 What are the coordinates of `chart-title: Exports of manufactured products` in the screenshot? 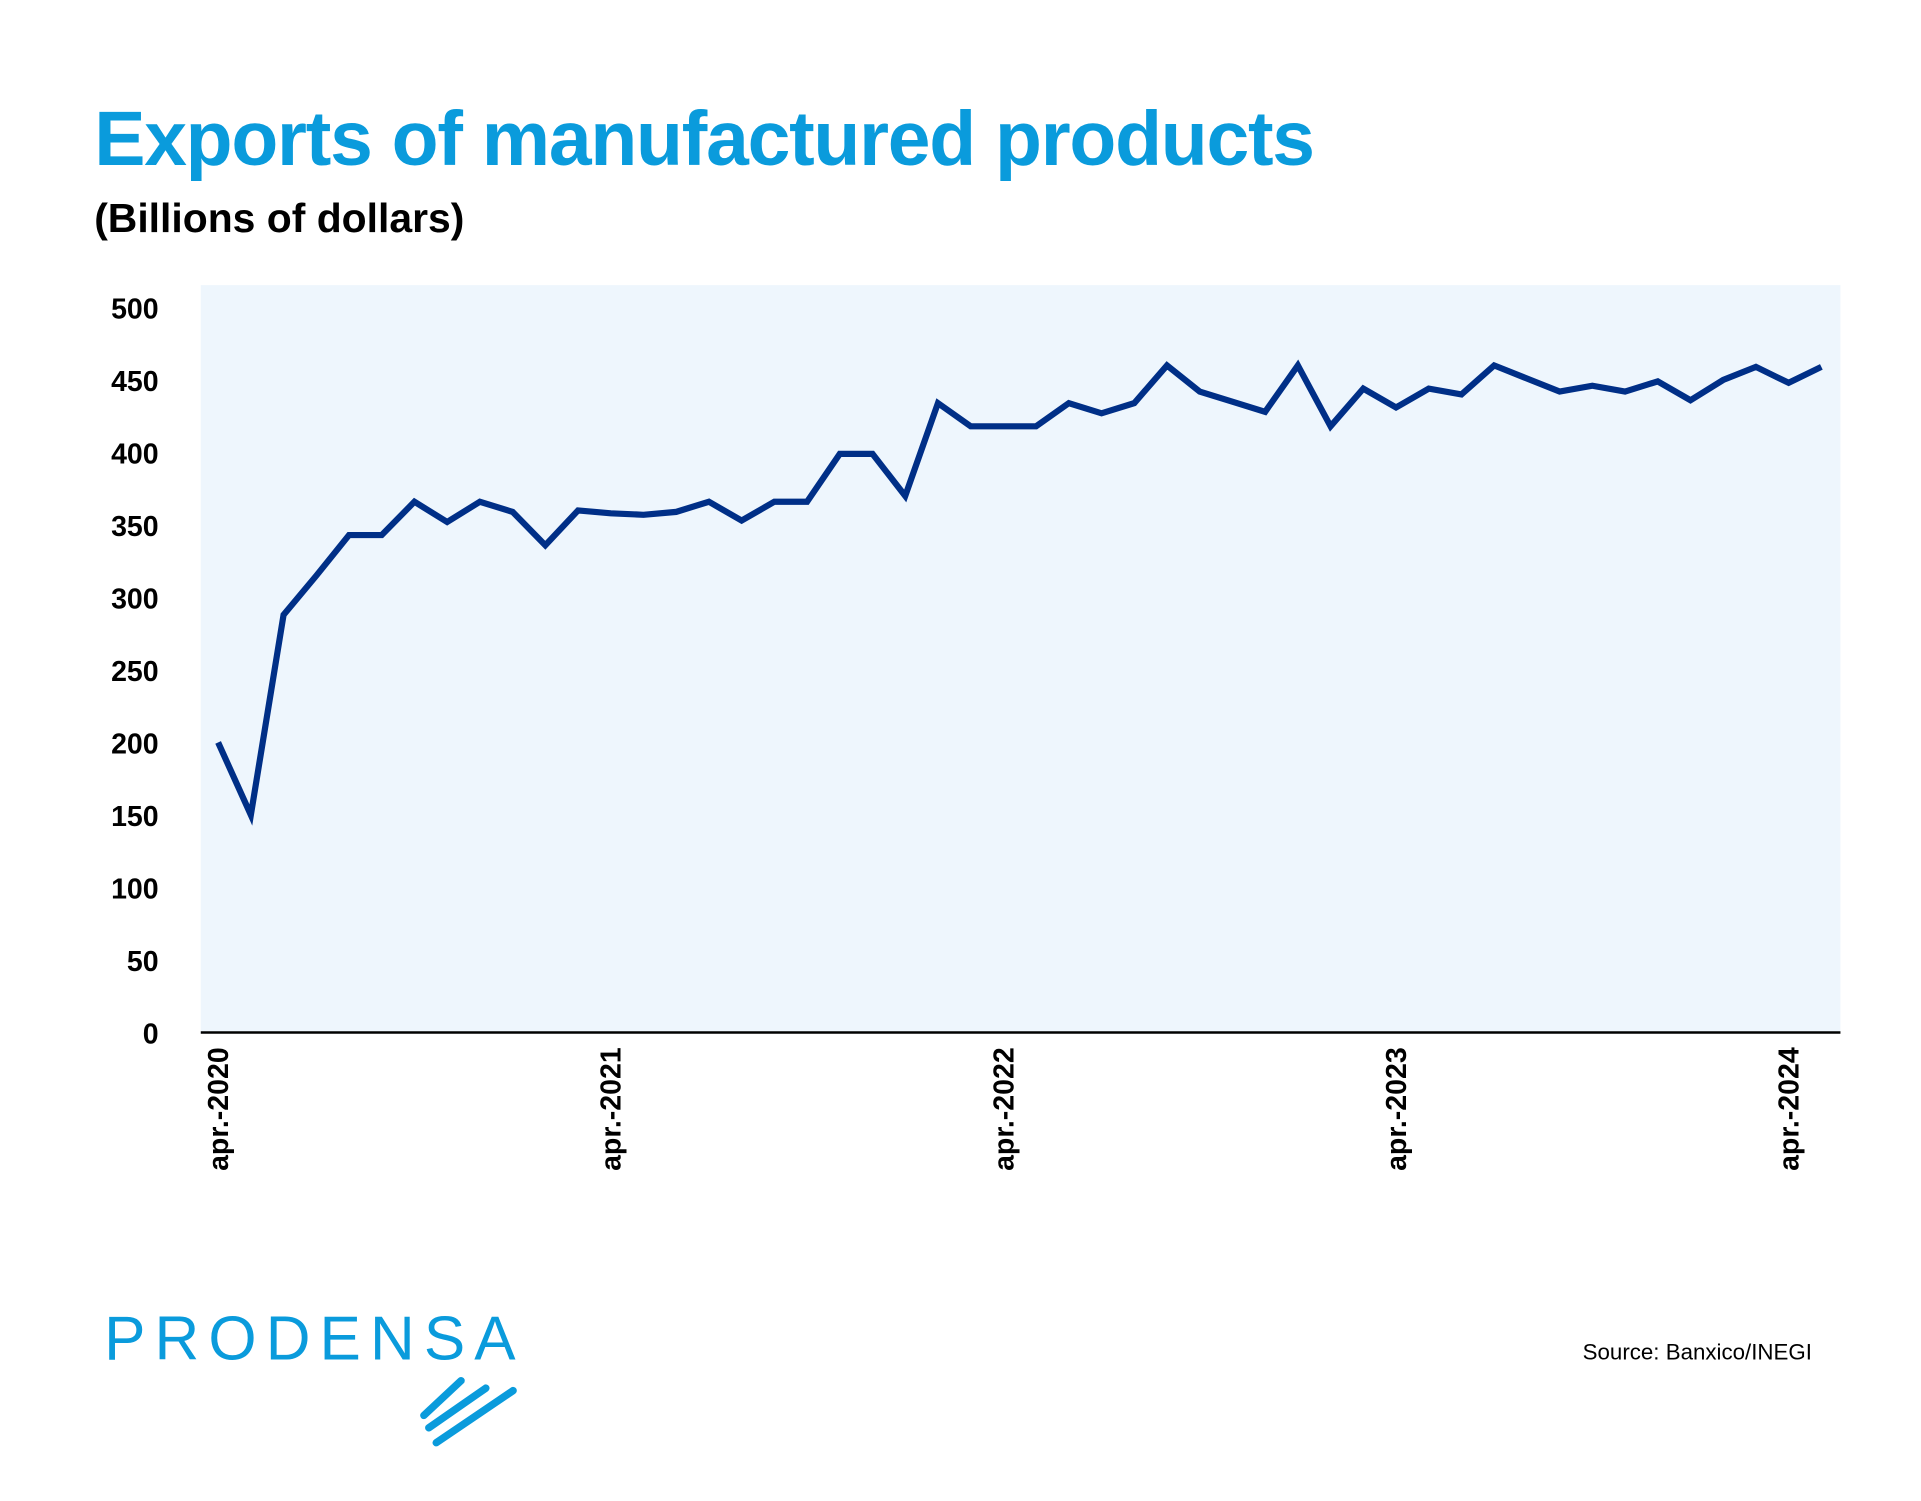 It's located at (704, 139).